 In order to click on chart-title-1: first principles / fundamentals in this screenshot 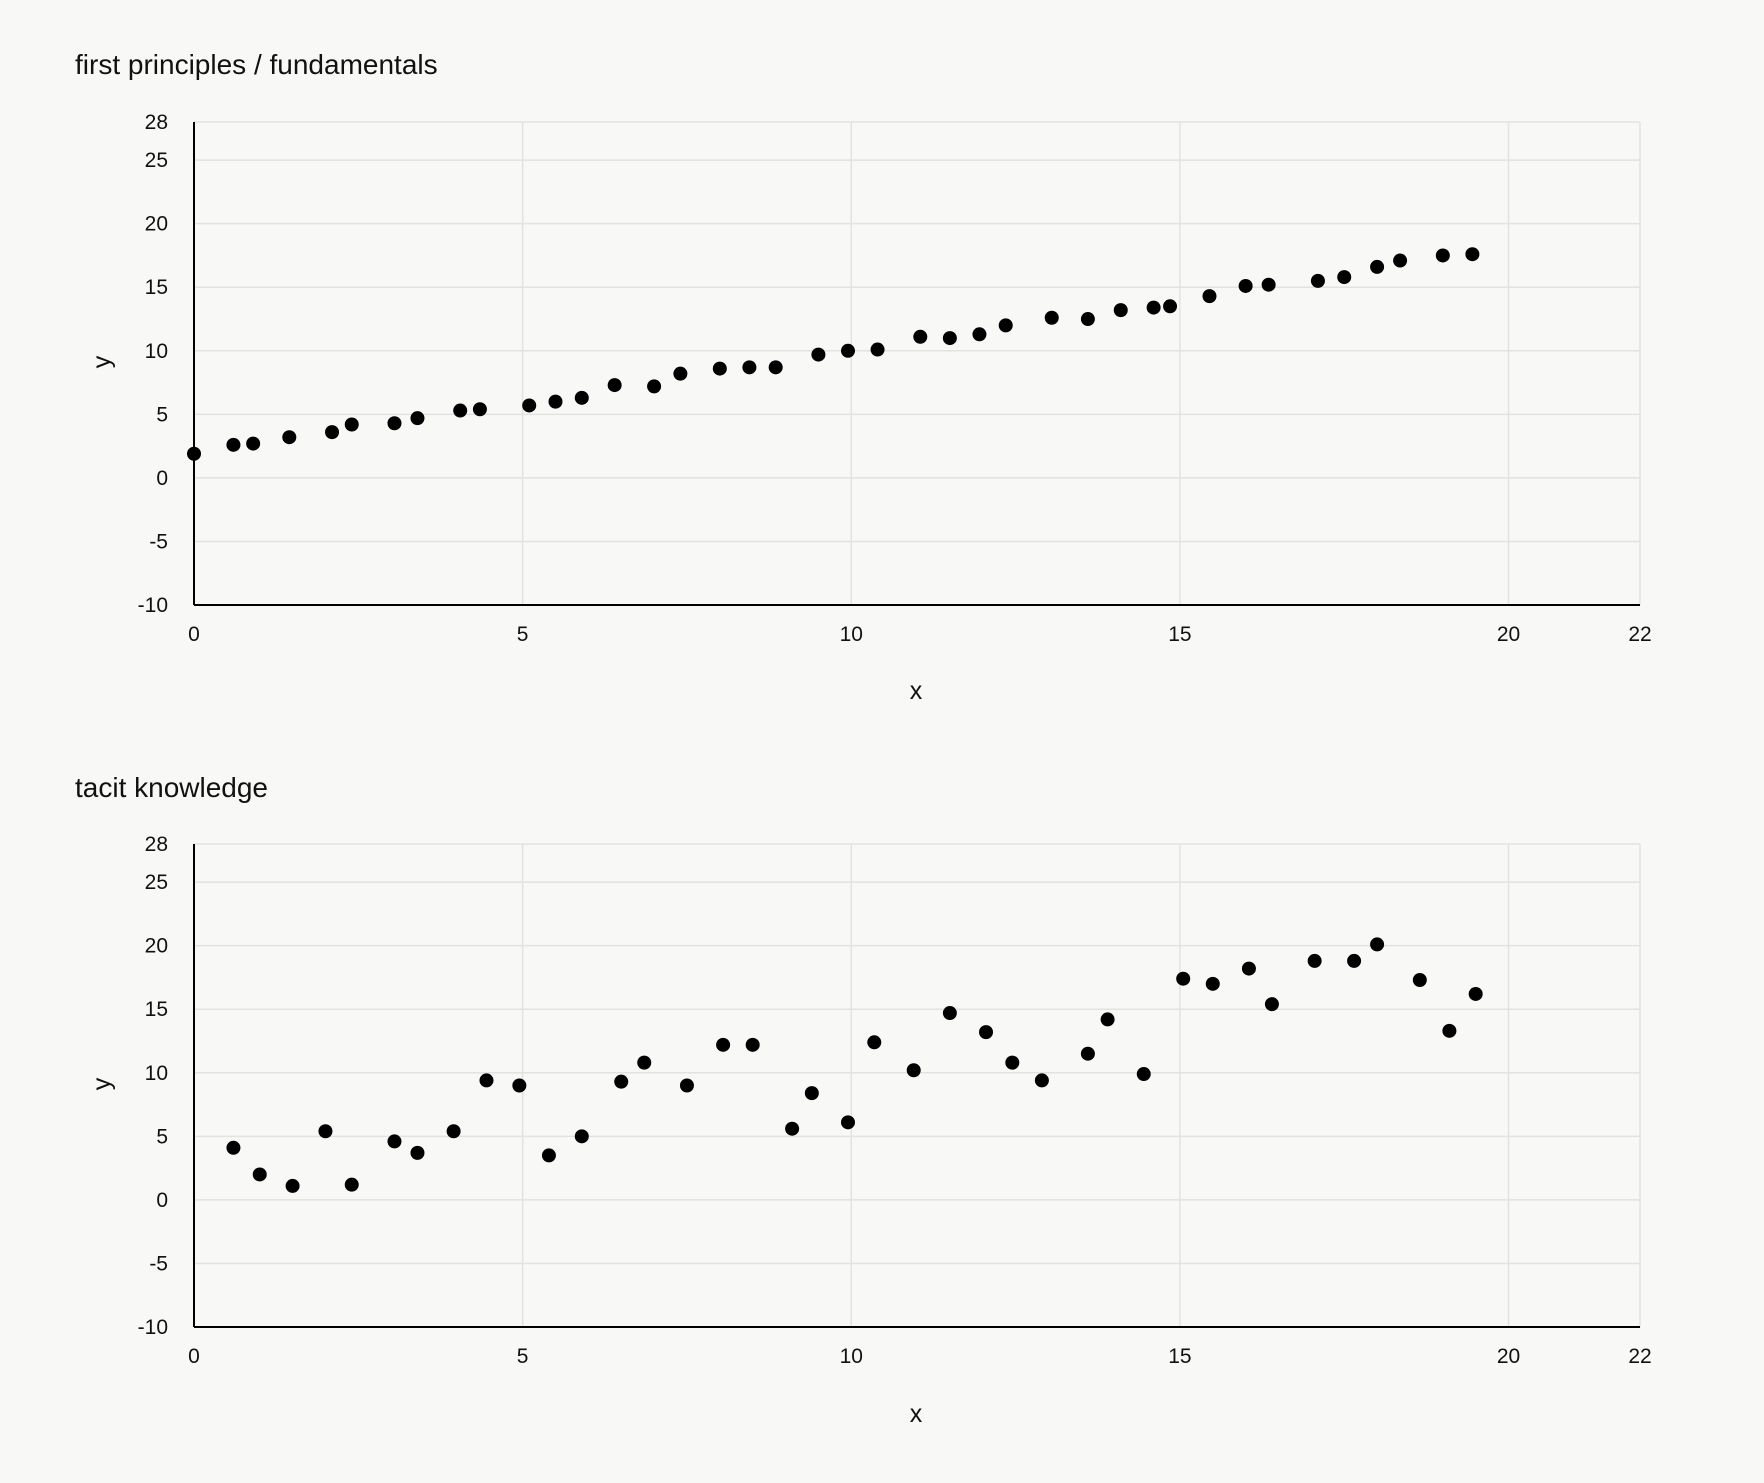, I will do `click(256, 64)`.